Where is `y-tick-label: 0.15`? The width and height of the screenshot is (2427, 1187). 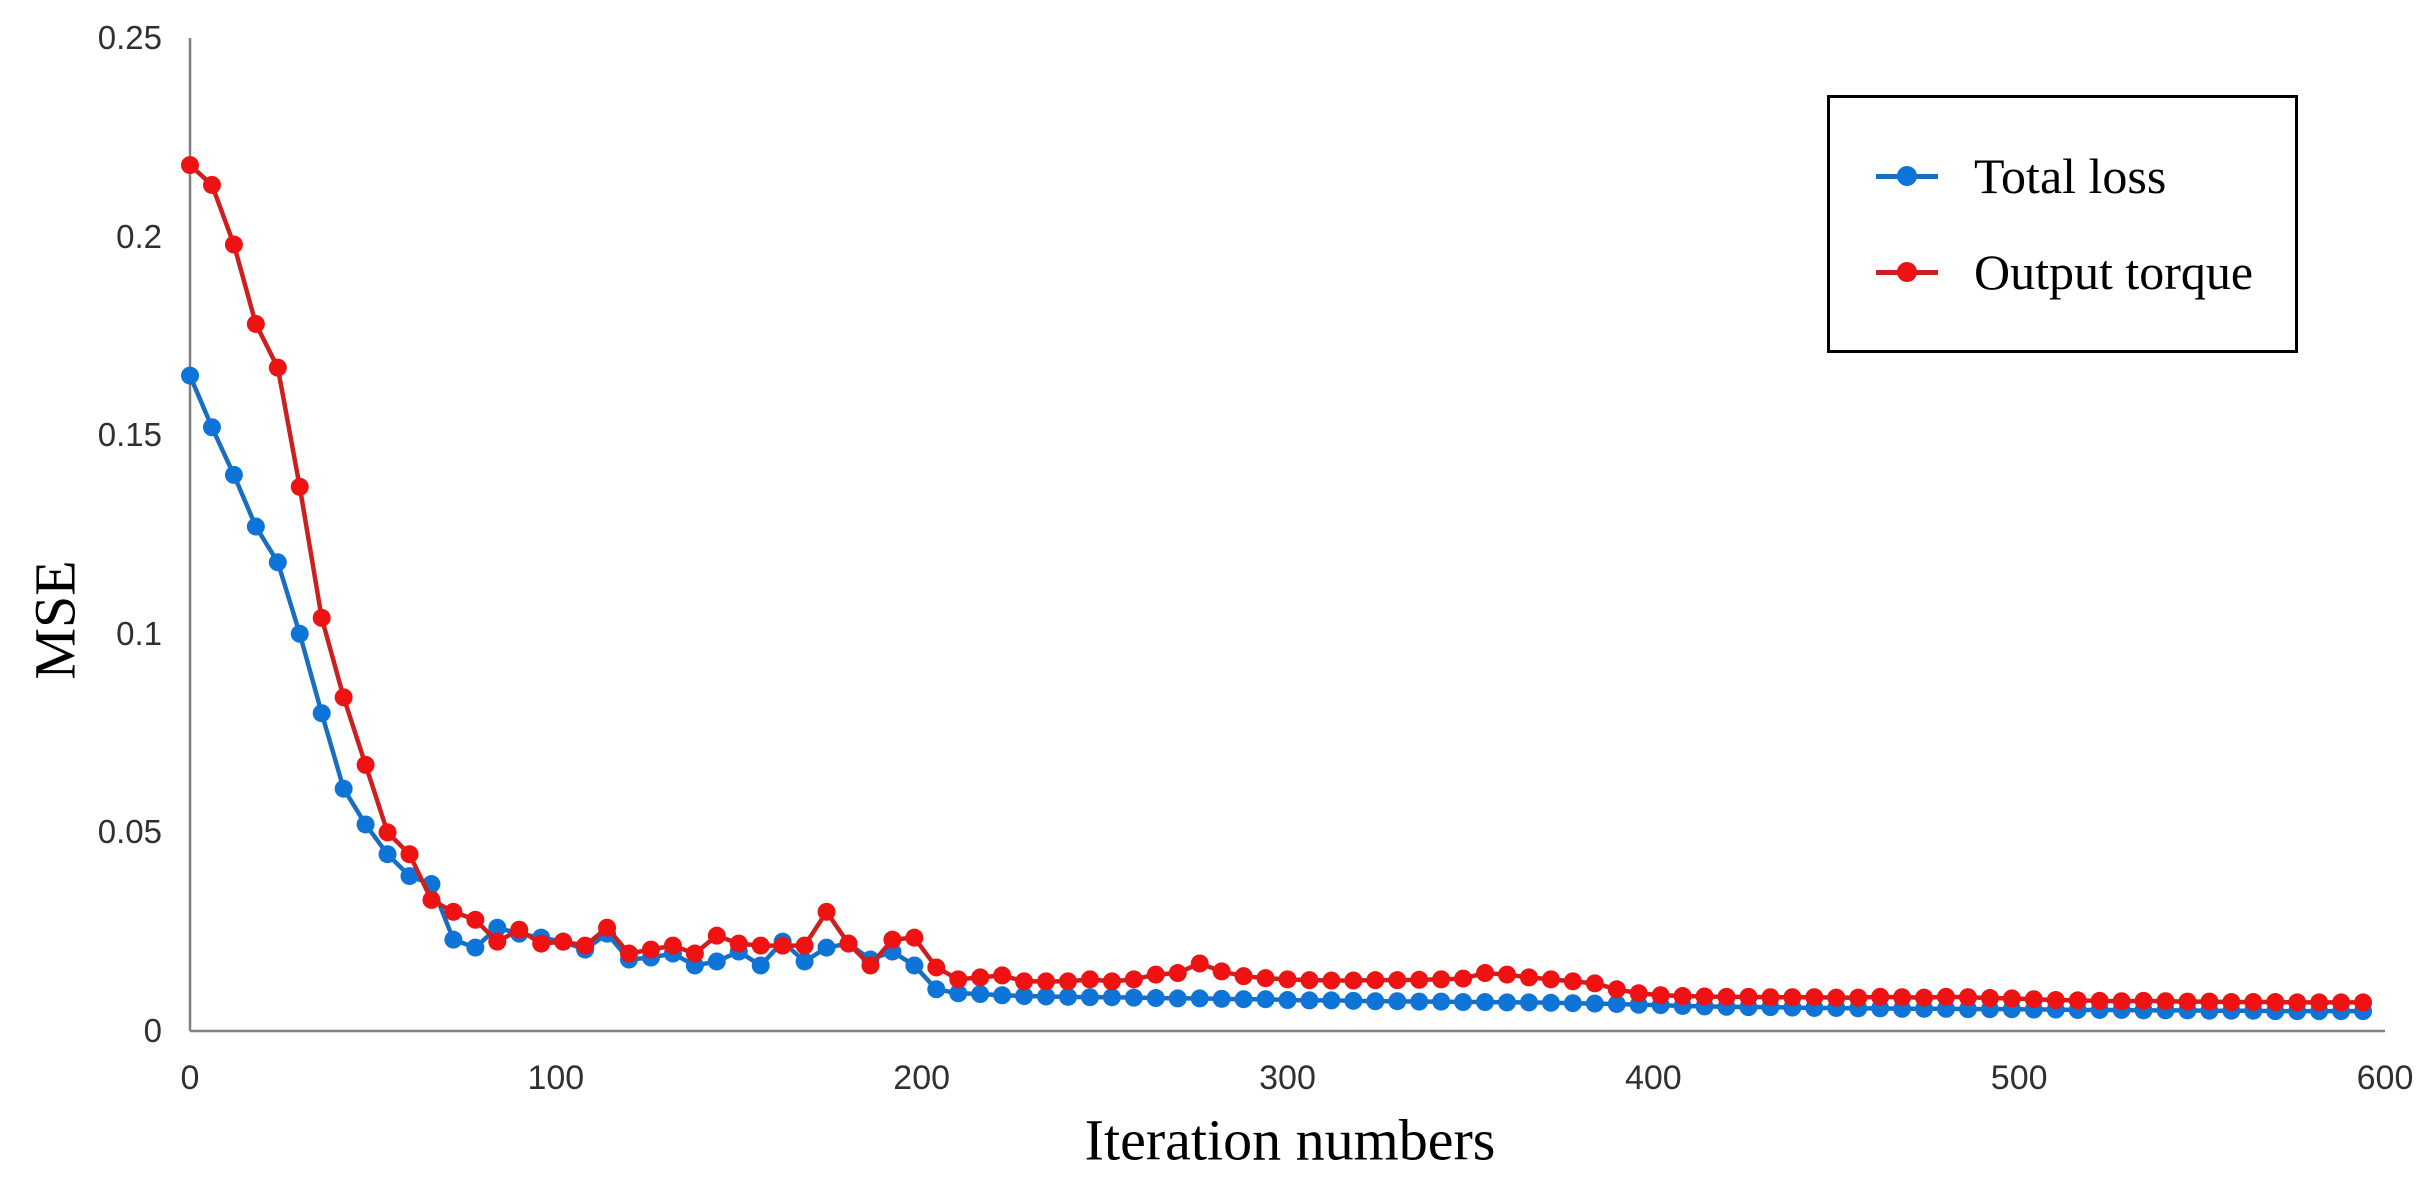 y-tick-label: 0.15 is located at coordinates (129, 435).